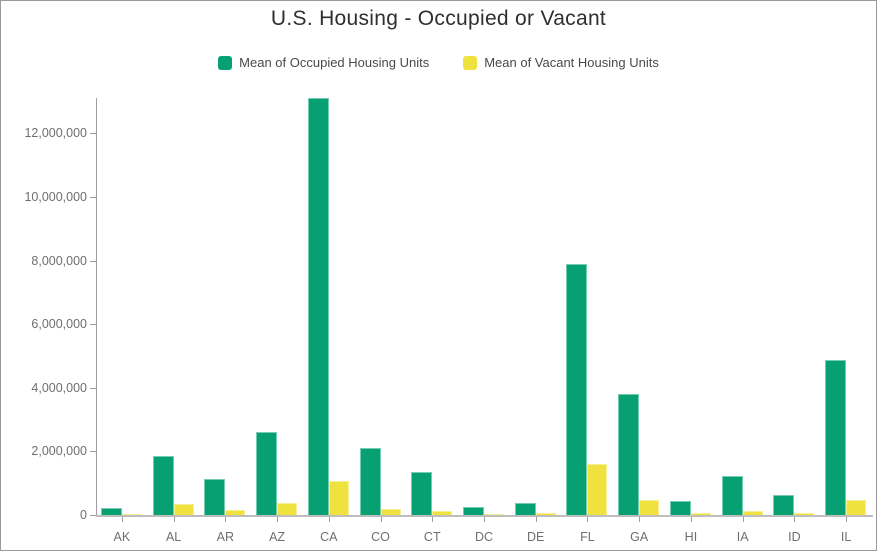 Image resolution: width=877 pixels, height=551 pixels. Describe the element at coordinates (836, 437) in the screenshot. I see `bar-occupied-IL` at that location.